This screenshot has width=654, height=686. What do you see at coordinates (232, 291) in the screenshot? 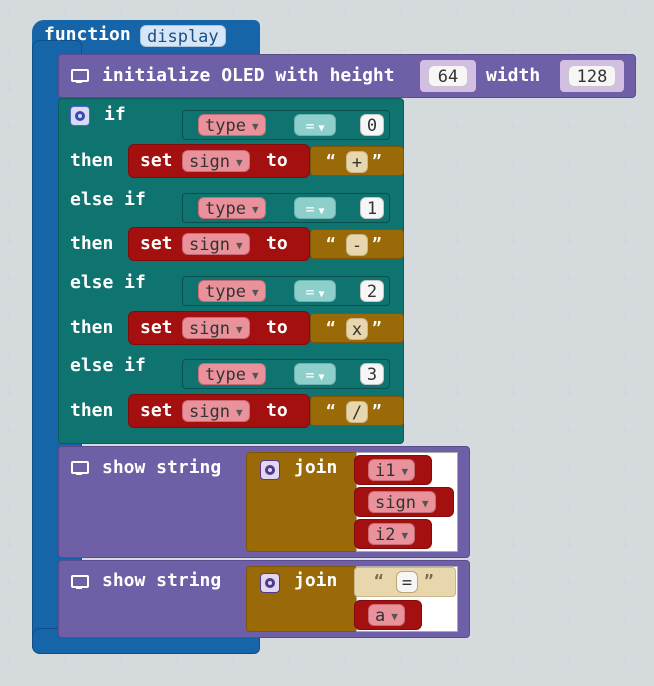
I see `compare-var-dropdown-2: type ▼` at bounding box center [232, 291].